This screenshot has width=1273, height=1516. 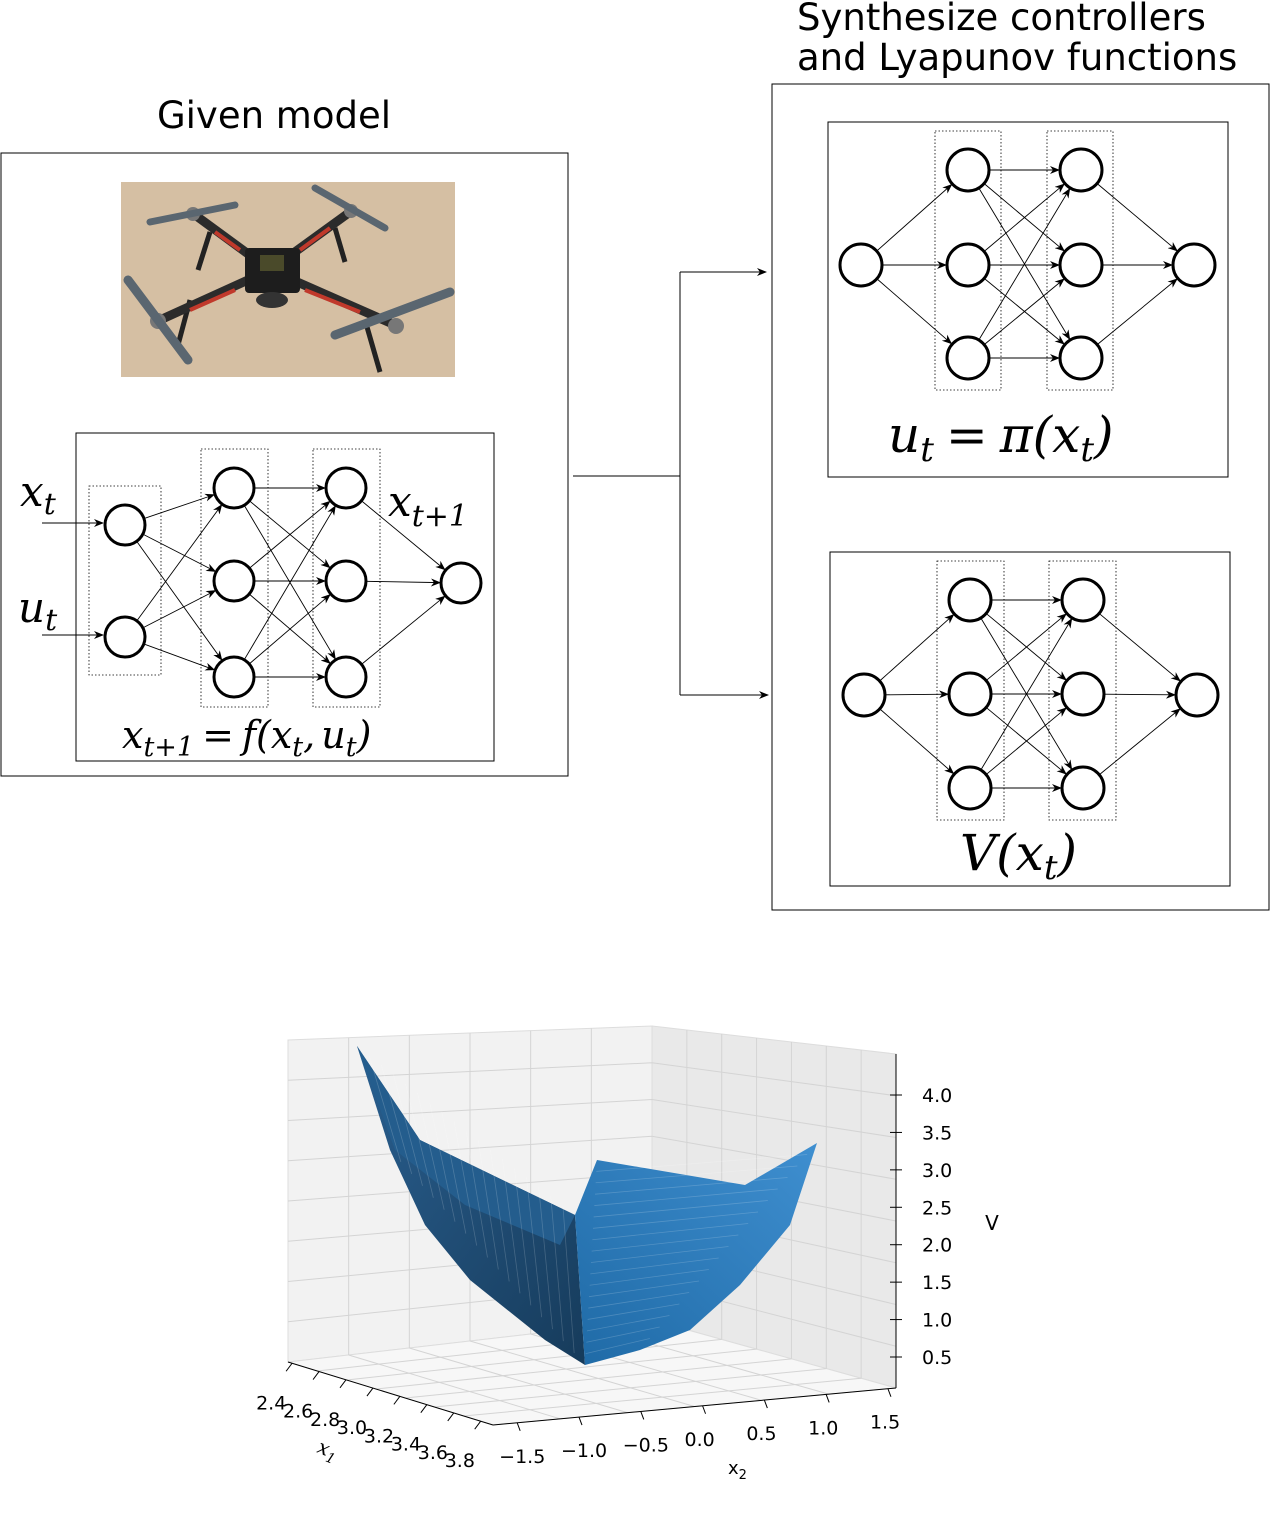 I want to click on z-tick-label: 3.0, so click(x=937, y=1171).